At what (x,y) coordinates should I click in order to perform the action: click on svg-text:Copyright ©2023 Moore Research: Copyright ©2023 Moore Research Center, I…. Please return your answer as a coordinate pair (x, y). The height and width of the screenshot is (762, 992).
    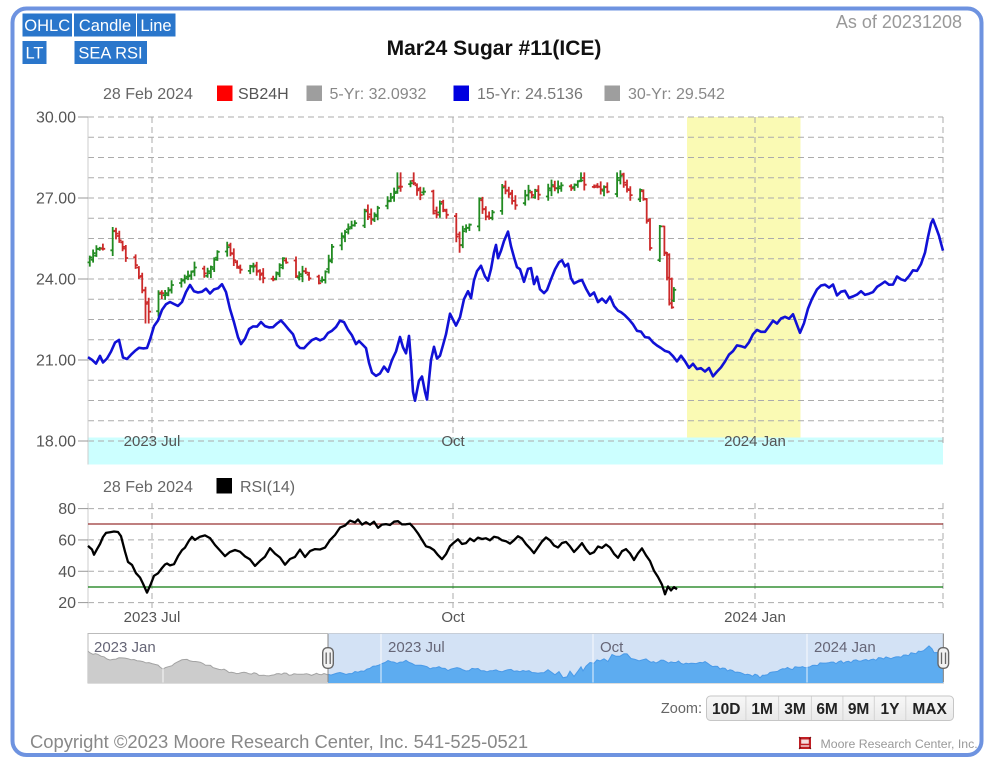
    Looking at the image, I should click on (279, 741).